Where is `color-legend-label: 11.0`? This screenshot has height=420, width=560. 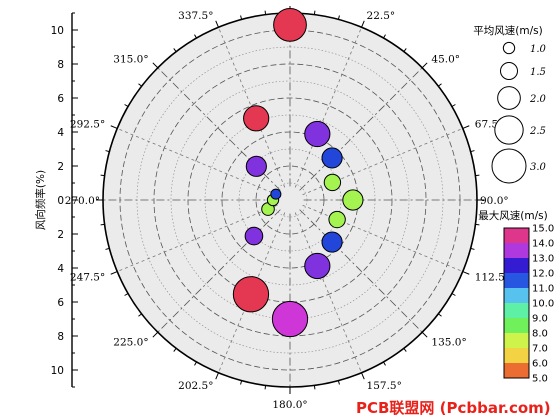 color-legend-label: 11.0 is located at coordinates (543, 289).